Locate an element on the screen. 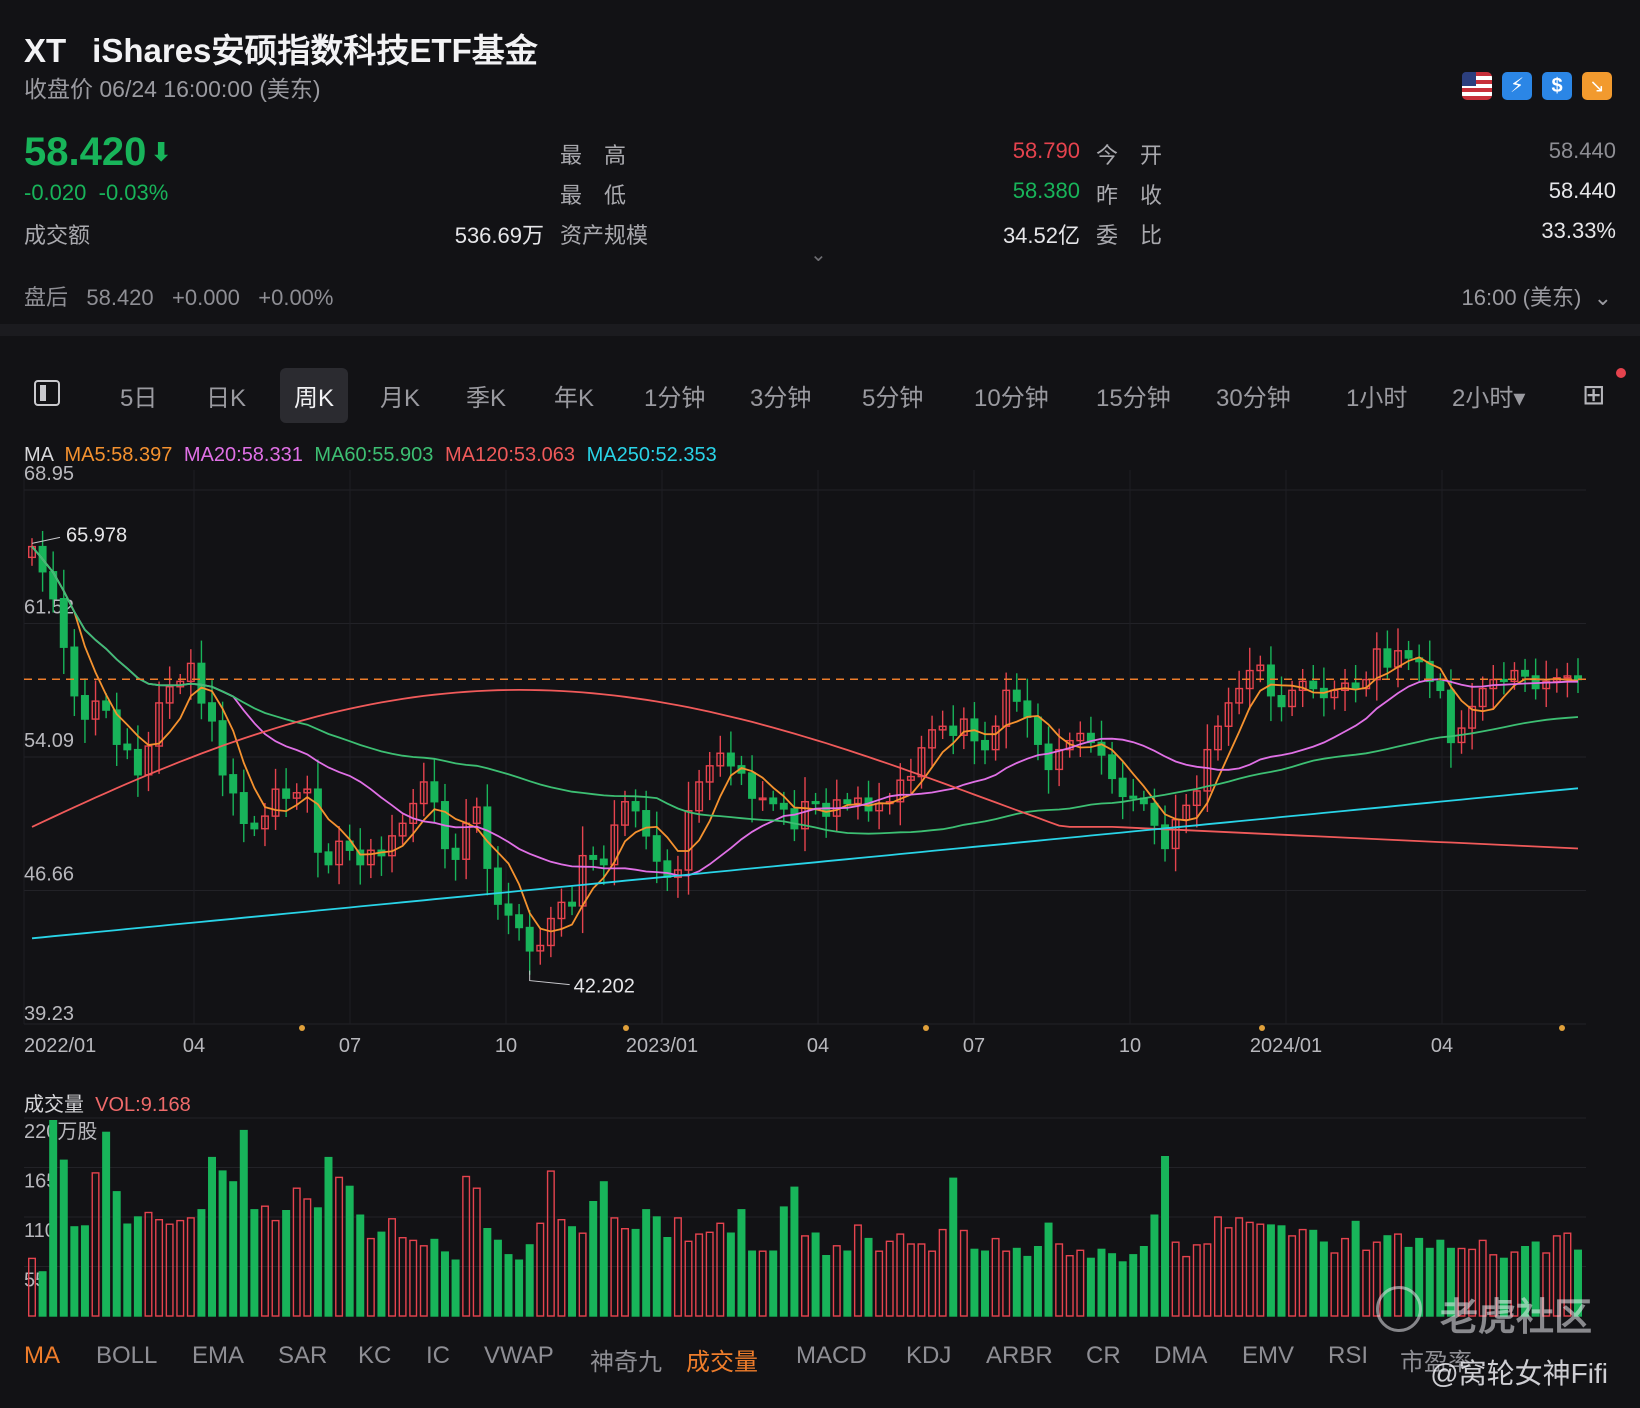 This screenshot has width=1640, height=1408. indicator-12: ARBR is located at coordinates (1019, 1355).